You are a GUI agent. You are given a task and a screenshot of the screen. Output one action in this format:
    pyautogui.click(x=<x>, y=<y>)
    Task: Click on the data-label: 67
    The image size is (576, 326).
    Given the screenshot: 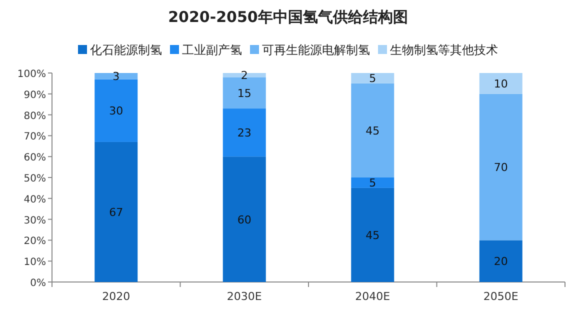 What is the action you would take?
    pyautogui.click(x=116, y=212)
    